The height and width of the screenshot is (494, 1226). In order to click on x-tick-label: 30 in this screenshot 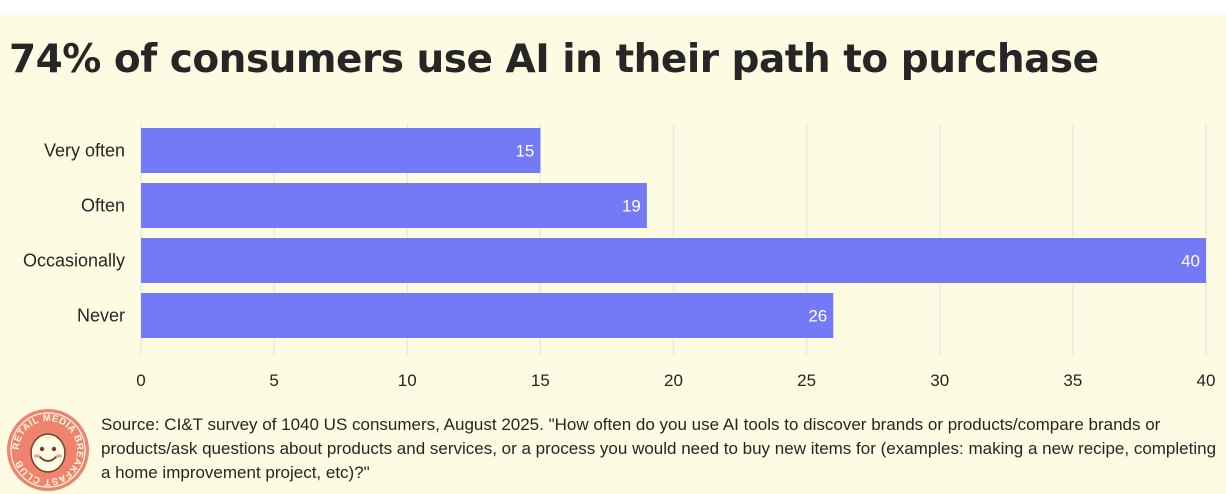, I will do `click(939, 380)`.